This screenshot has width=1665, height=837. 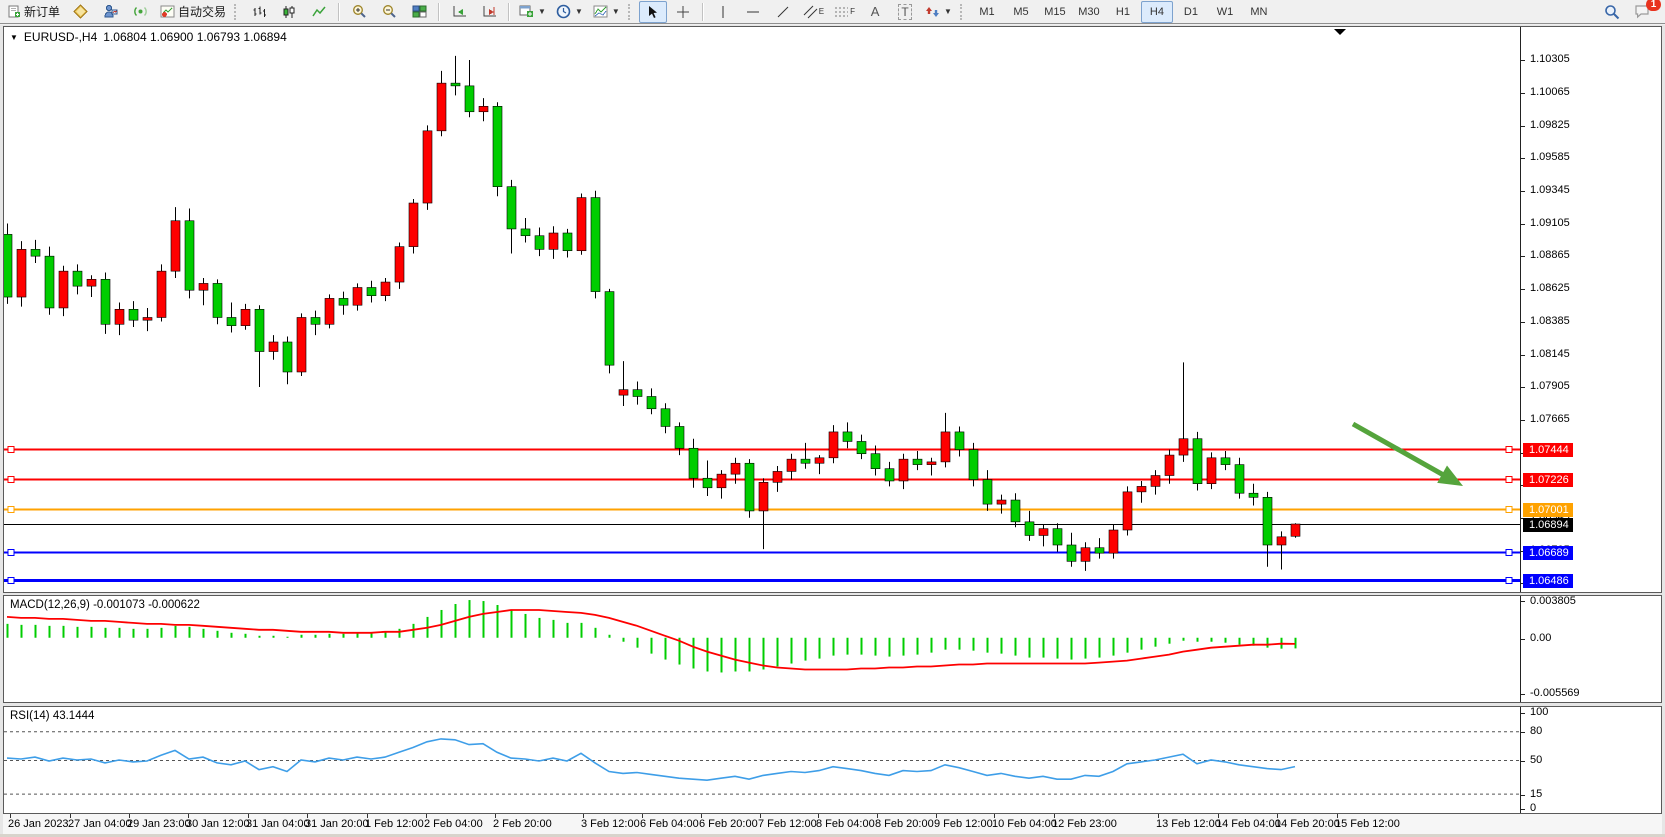 What do you see at coordinates (193, 12) in the screenshot?
I see `autotrading-button: 自动交易` at bounding box center [193, 12].